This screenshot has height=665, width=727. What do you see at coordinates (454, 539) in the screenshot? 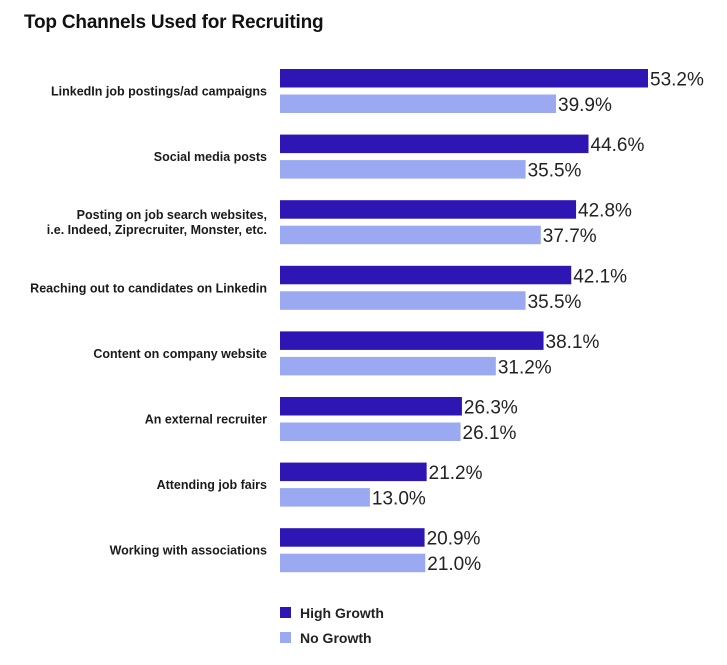
I see `value-label-high-growth: 20.9%` at bounding box center [454, 539].